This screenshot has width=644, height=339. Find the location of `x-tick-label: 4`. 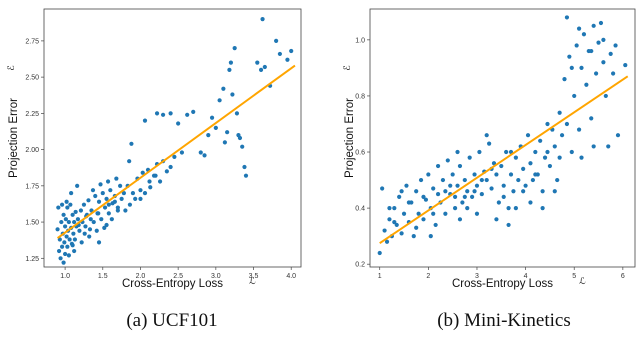

x-tick-label: 4 is located at coordinates (526, 276).